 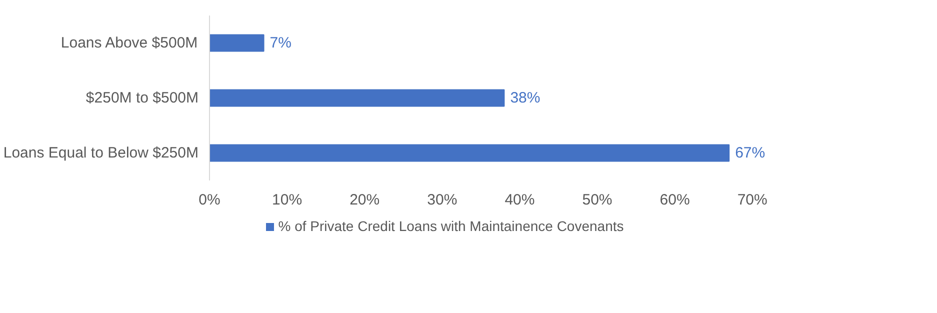 What do you see at coordinates (519, 200) in the screenshot?
I see `x-tick-label: 40%` at bounding box center [519, 200].